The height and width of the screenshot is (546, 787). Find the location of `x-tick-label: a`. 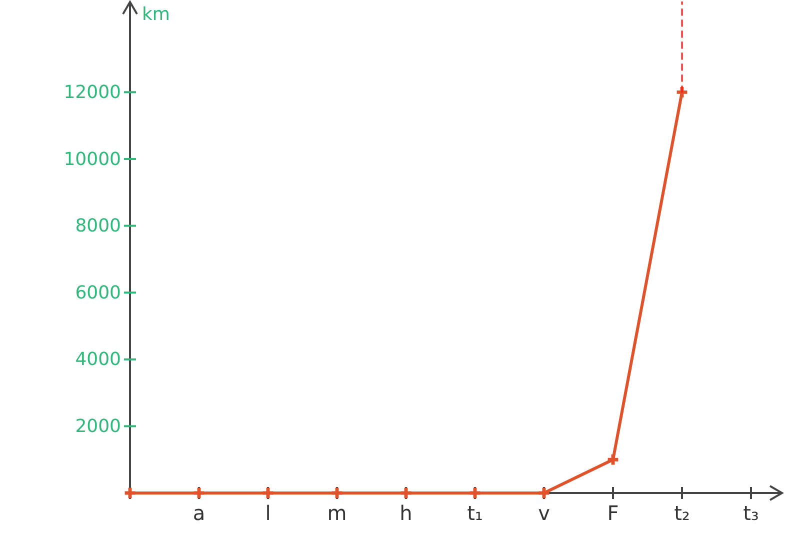

x-tick-label: a is located at coordinates (199, 513).